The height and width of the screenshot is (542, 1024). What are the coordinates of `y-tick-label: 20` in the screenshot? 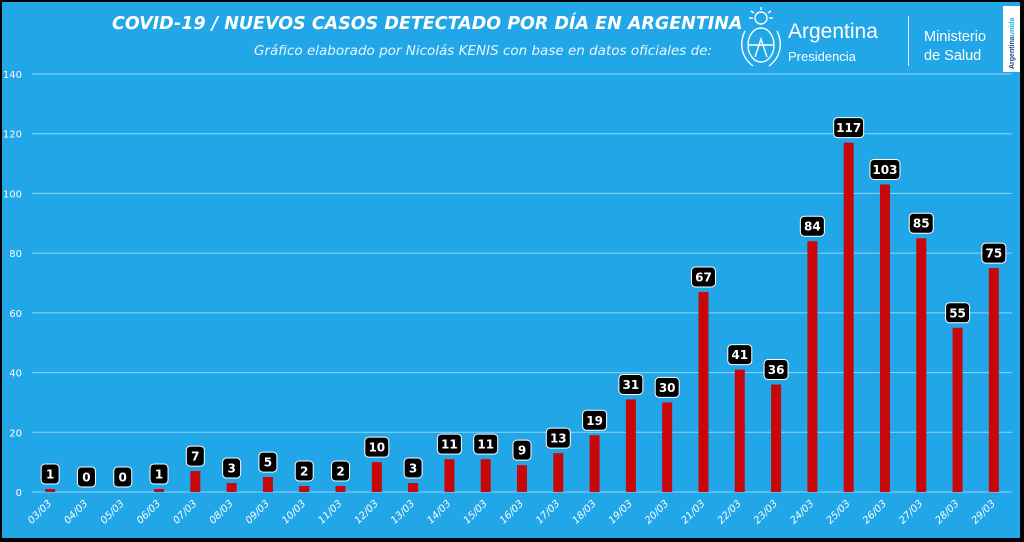 It's located at (15, 433).